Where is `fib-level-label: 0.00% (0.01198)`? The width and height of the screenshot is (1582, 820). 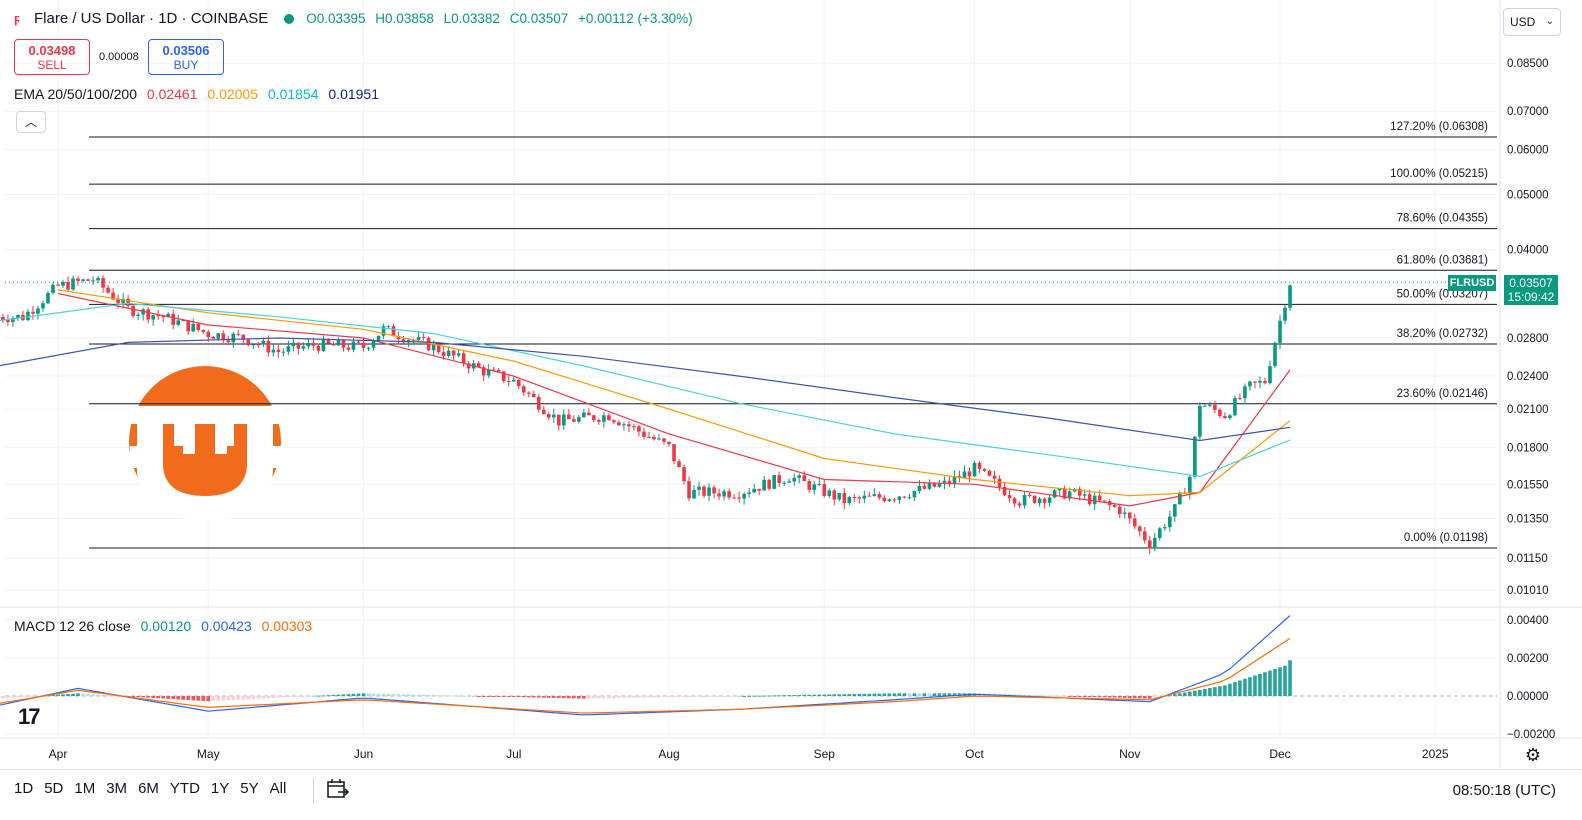 fib-level-label: 0.00% (0.01198) is located at coordinates (1446, 538).